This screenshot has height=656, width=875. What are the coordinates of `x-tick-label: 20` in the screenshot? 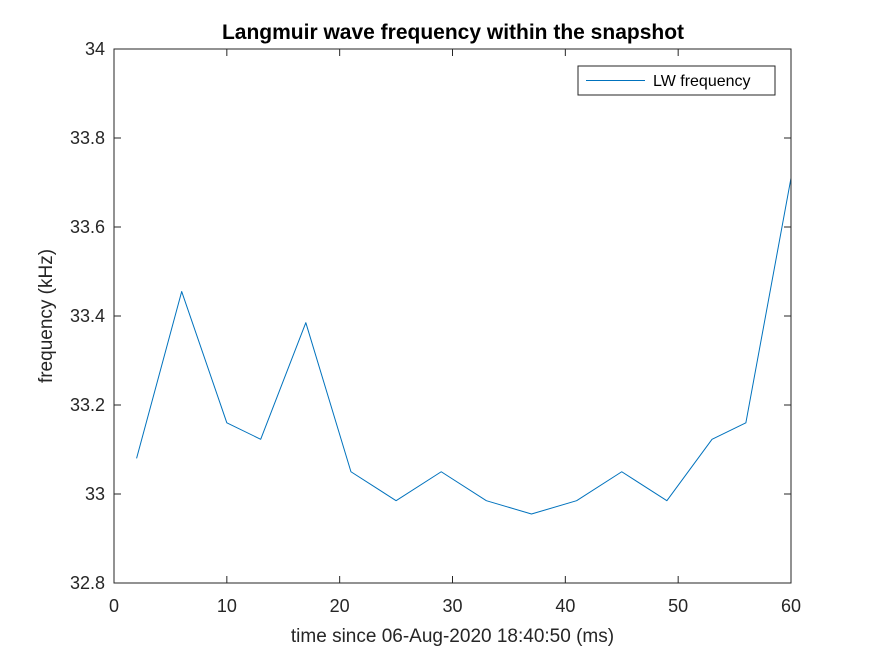 It's located at (340, 606).